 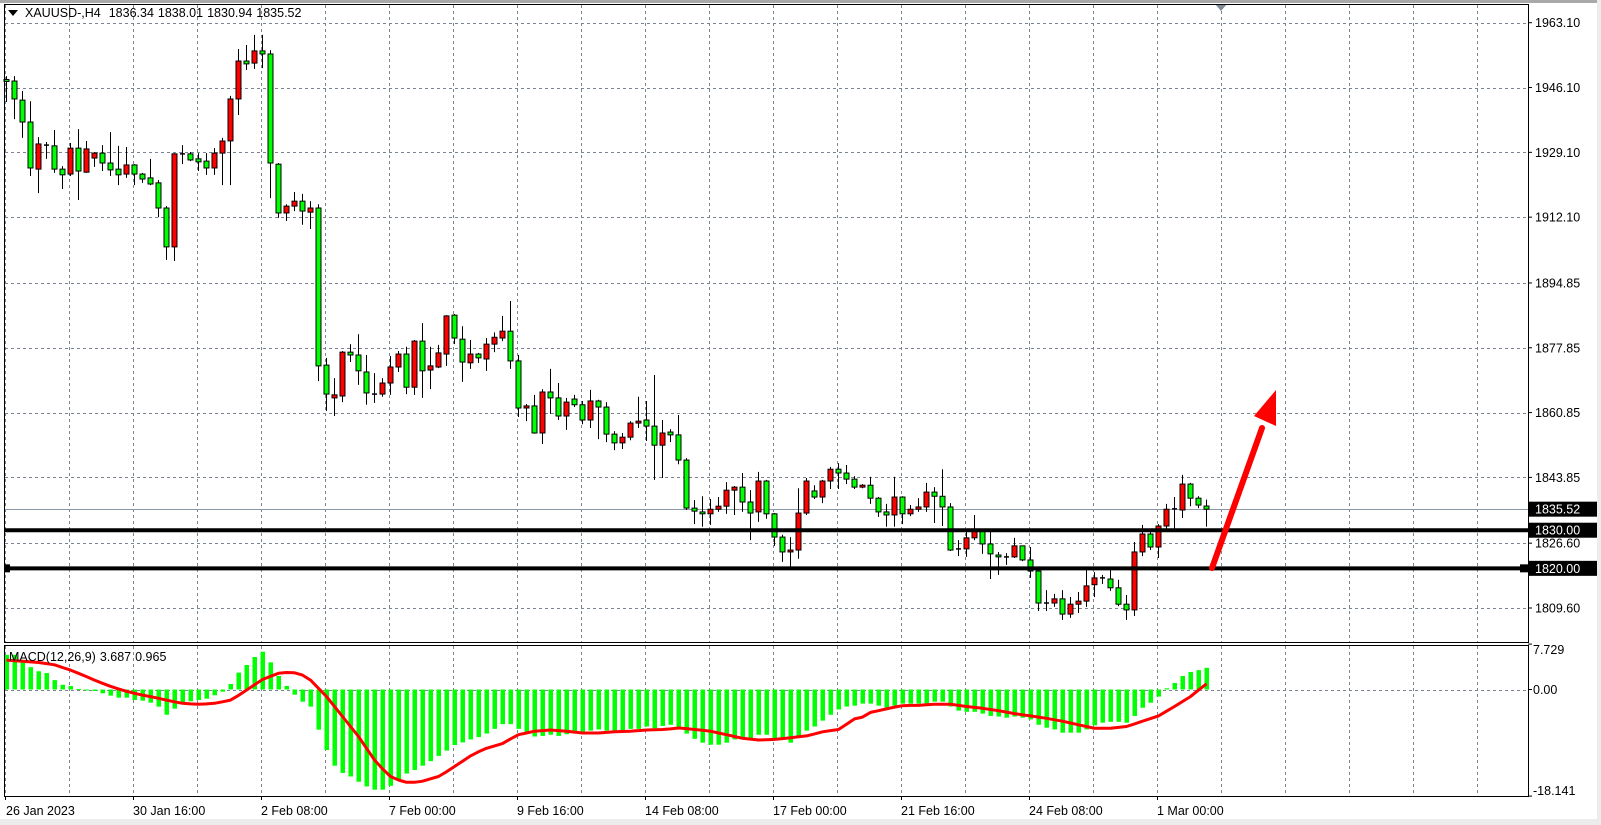 What do you see at coordinates (810, 811) in the screenshot?
I see `time-tick-label: 17 Feb 00:00` at bounding box center [810, 811].